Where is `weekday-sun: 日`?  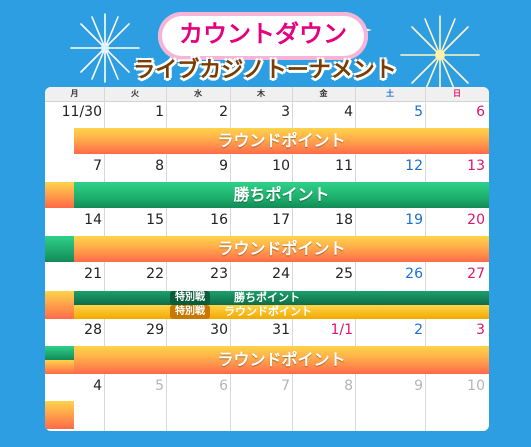
weekday-sun: 日 is located at coordinates (457, 93).